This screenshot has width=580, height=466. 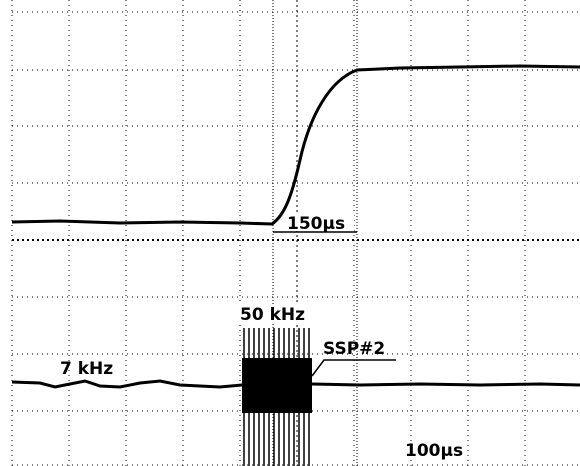 I want to click on burst-freq-label: 50 kHz, so click(x=272, y=315).